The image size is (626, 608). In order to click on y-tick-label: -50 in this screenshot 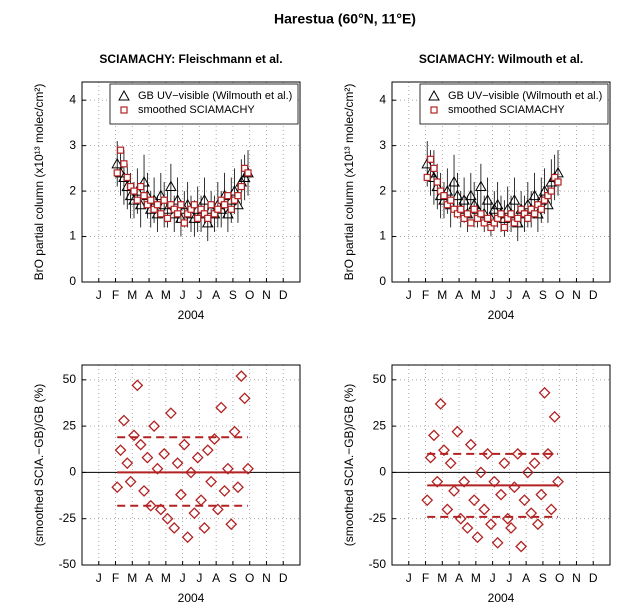, I will do `click(378, 564)`.